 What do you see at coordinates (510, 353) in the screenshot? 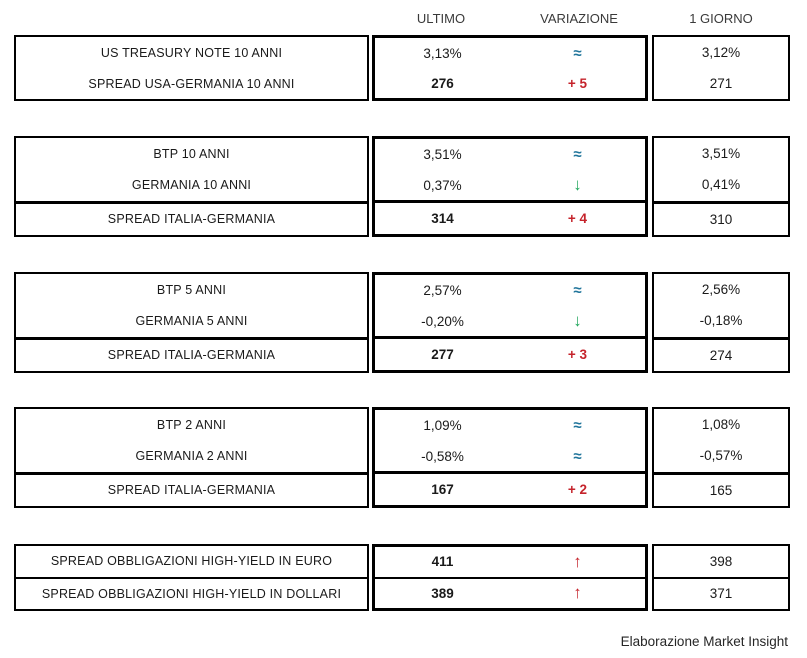
I see `spread-row: 277 + 3` at bounding box center [510, 353].